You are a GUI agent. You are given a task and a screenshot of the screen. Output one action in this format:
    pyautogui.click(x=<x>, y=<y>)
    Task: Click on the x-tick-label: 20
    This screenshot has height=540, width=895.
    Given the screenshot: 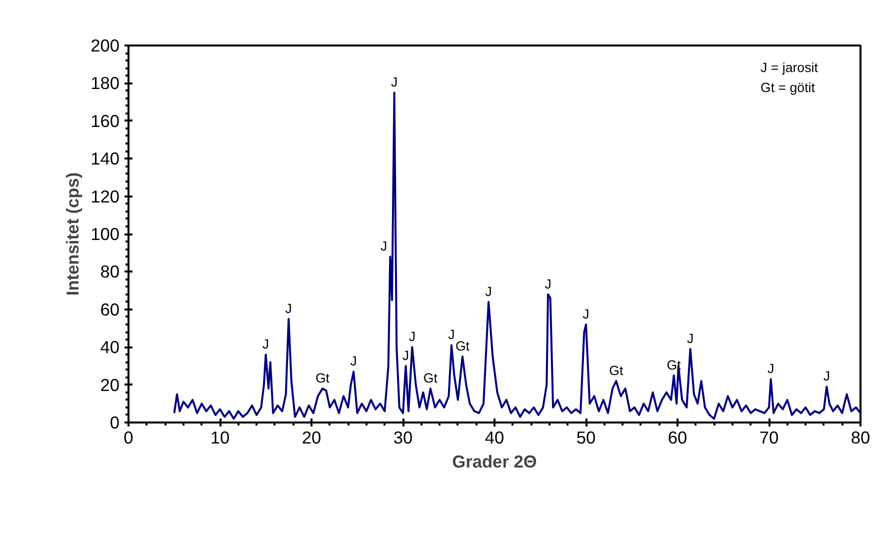 What is the action you would take?
    pyautogui.click(x=312, y=438)
    